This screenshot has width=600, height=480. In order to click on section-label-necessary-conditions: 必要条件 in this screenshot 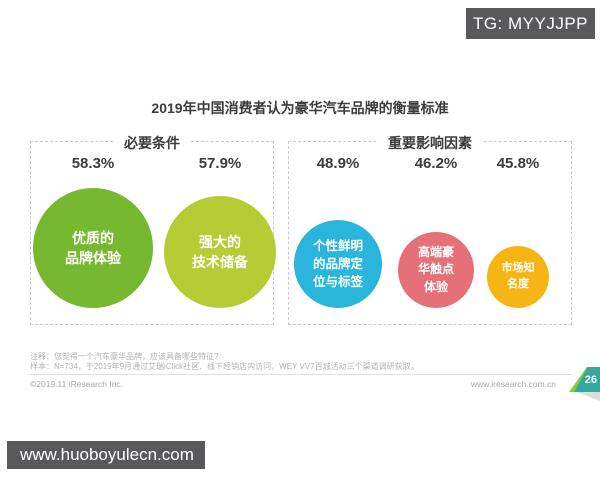, I will do `click(152, 143)`.